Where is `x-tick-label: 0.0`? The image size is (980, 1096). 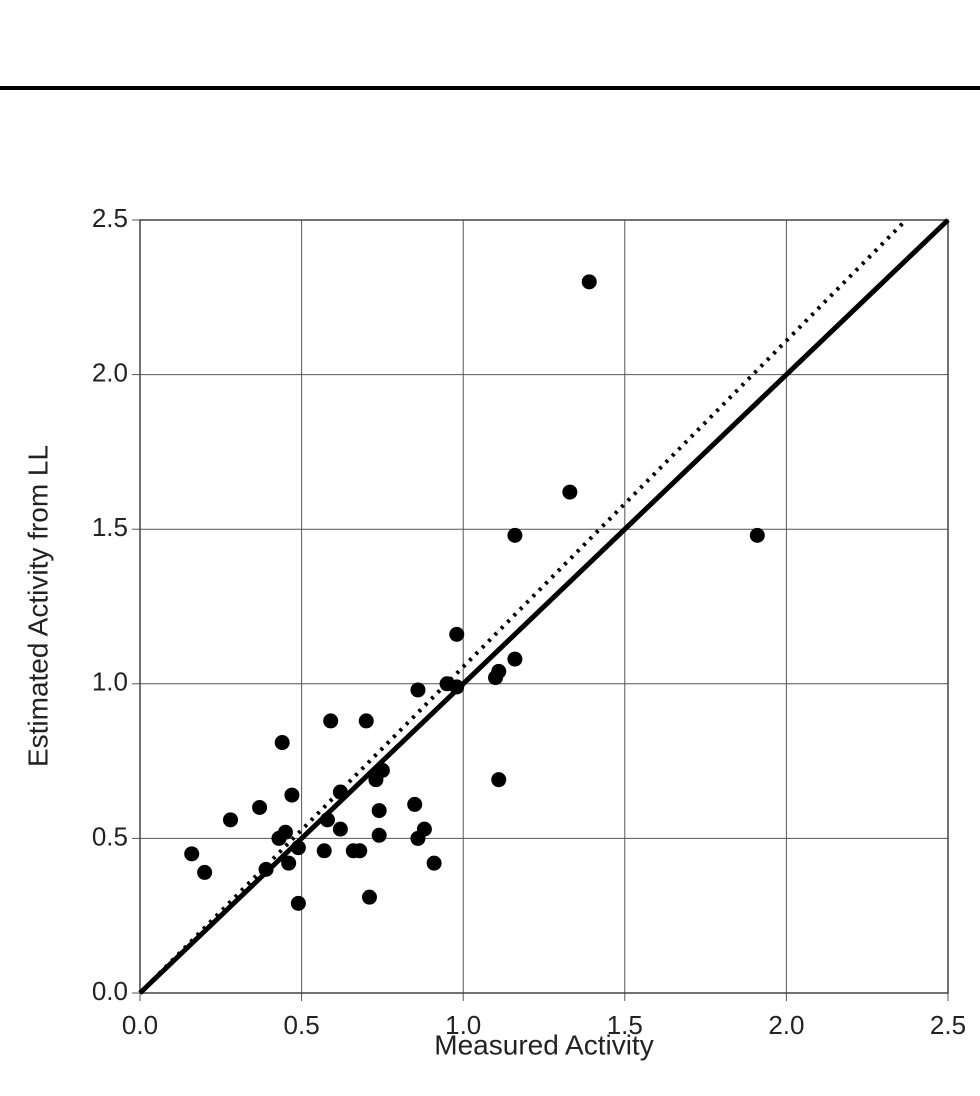
x-tick-label: 0.0 is located at coordinates (140, 1025).